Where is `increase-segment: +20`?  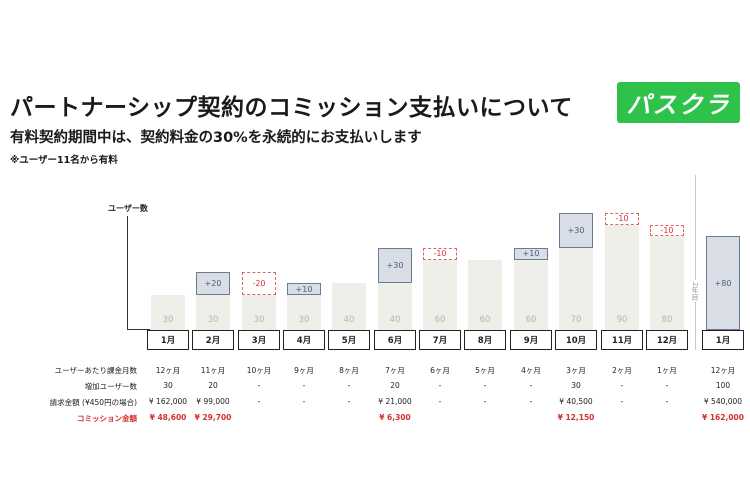 increase-segment: +20 is located at coordinates (213, 283).